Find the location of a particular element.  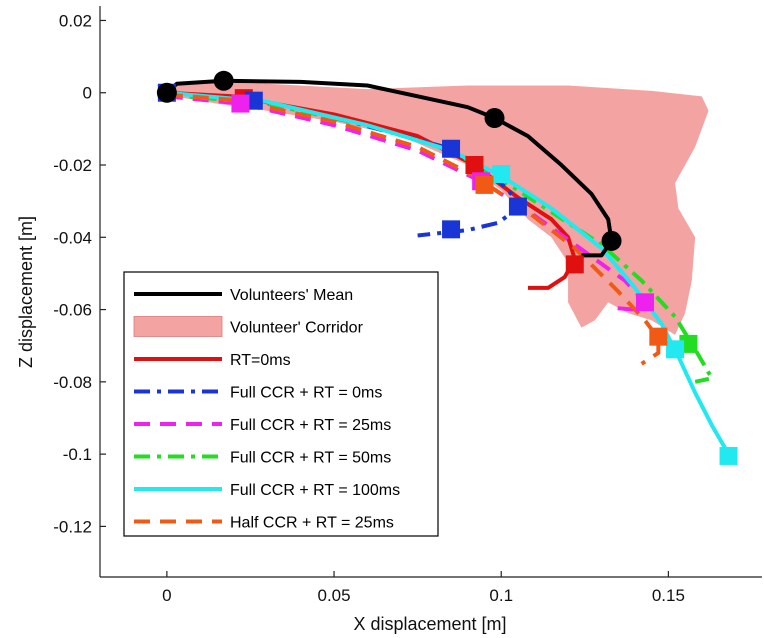

y-axis-label: Z displacement [m] is located at coordinates (26, 292).